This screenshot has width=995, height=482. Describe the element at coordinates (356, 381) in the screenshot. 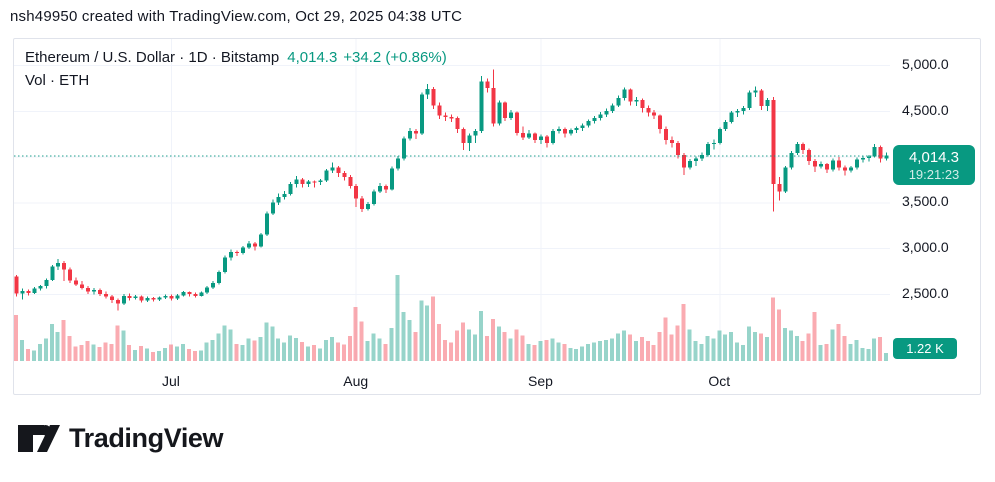

I see `time-tick-label: Aug` at that location.